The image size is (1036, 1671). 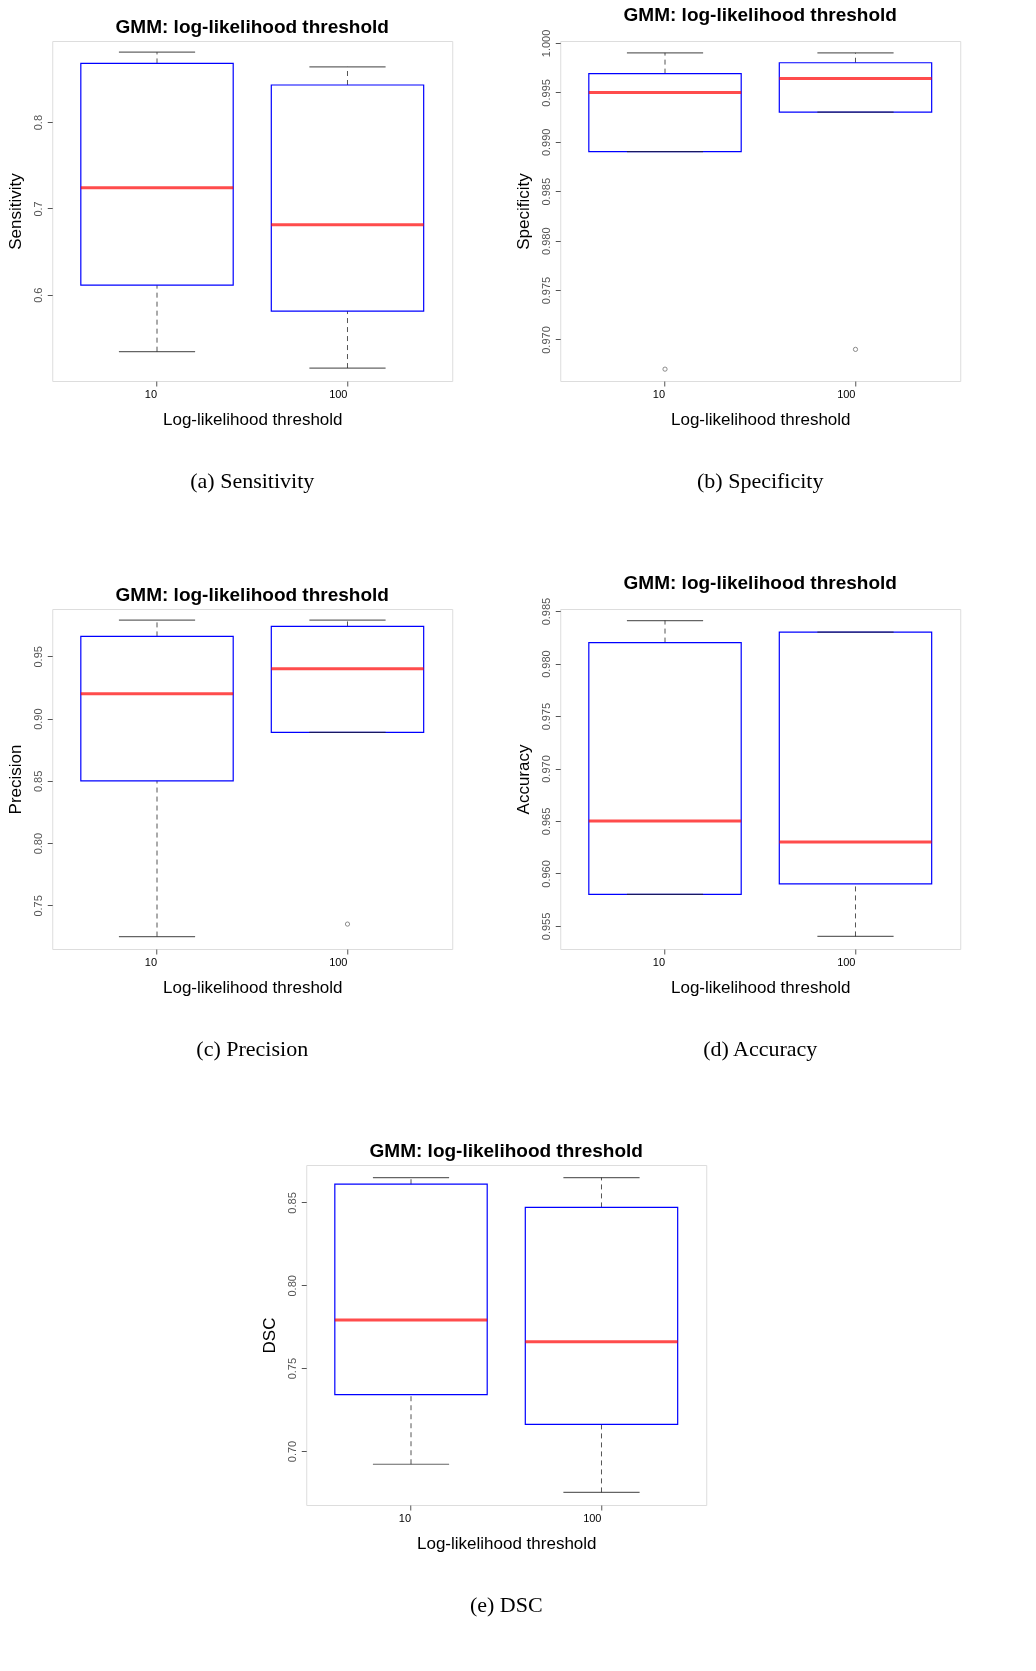 I want to click on text: (c) Precision, so click(x=252, y=1048).